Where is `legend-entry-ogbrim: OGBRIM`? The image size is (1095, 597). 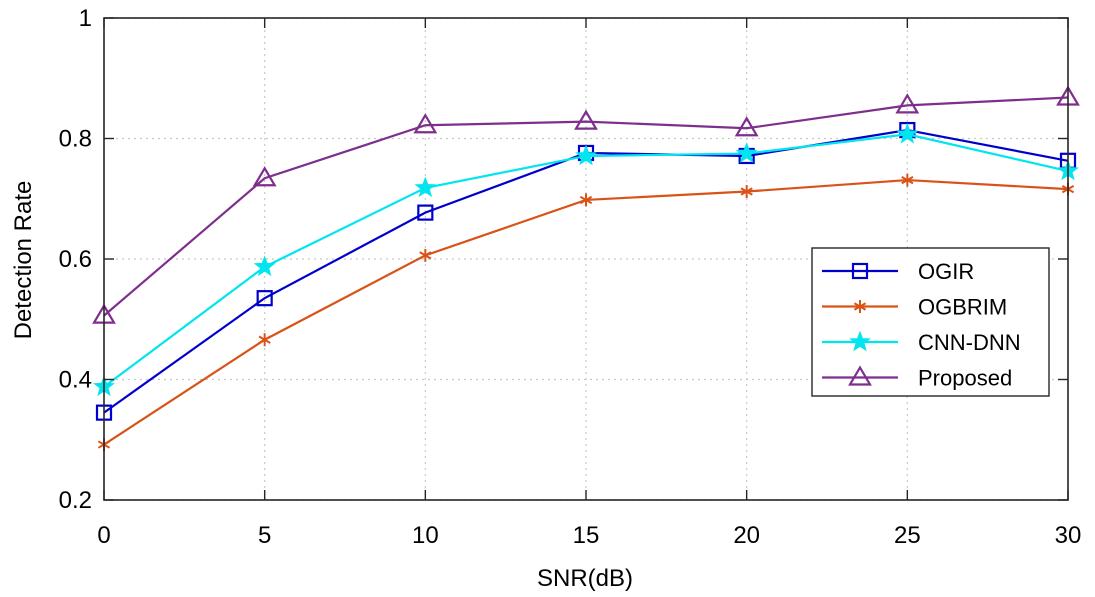 legend-entry-ogbrim: OGBRIM is located at coordinates (914, 307).